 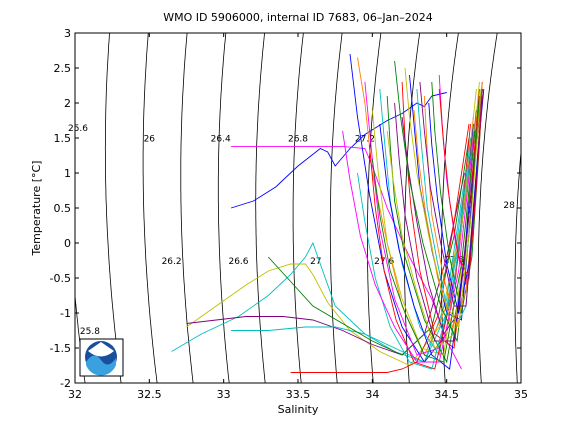 What do you see at coordinates (67, 103) in the screenshot?
I see `y-tick-label: 2` at bounding box center [67, 103].